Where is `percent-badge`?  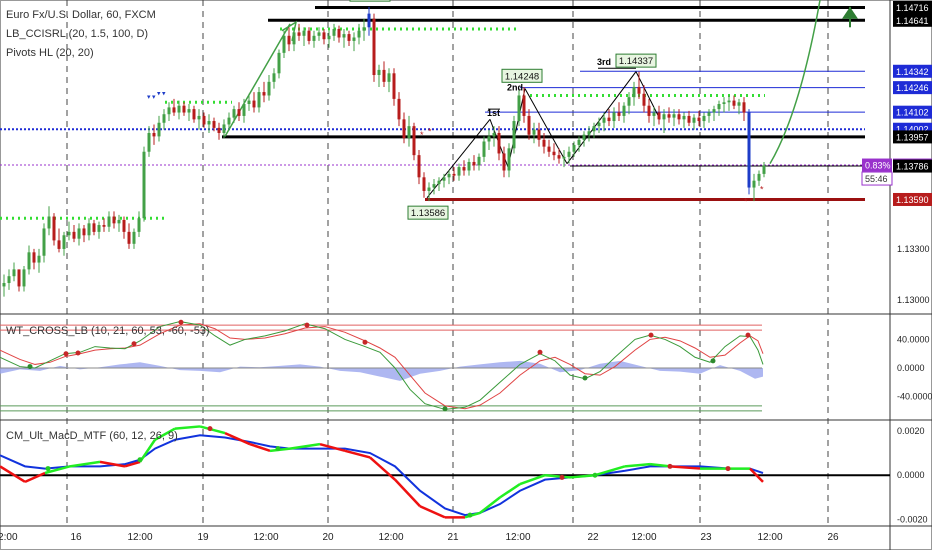 percent-badge is located at coordinates (877, 165).